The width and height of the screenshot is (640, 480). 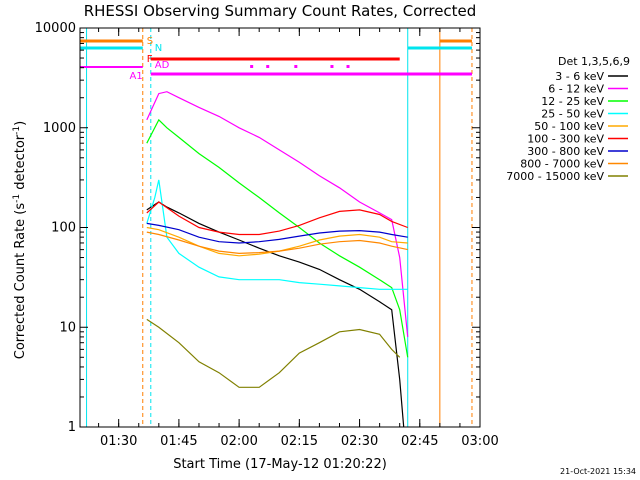 What do you see at coordinates (150, 41) in the screenshot?
I see `flag-label: S` at bounding box center [150, 41].